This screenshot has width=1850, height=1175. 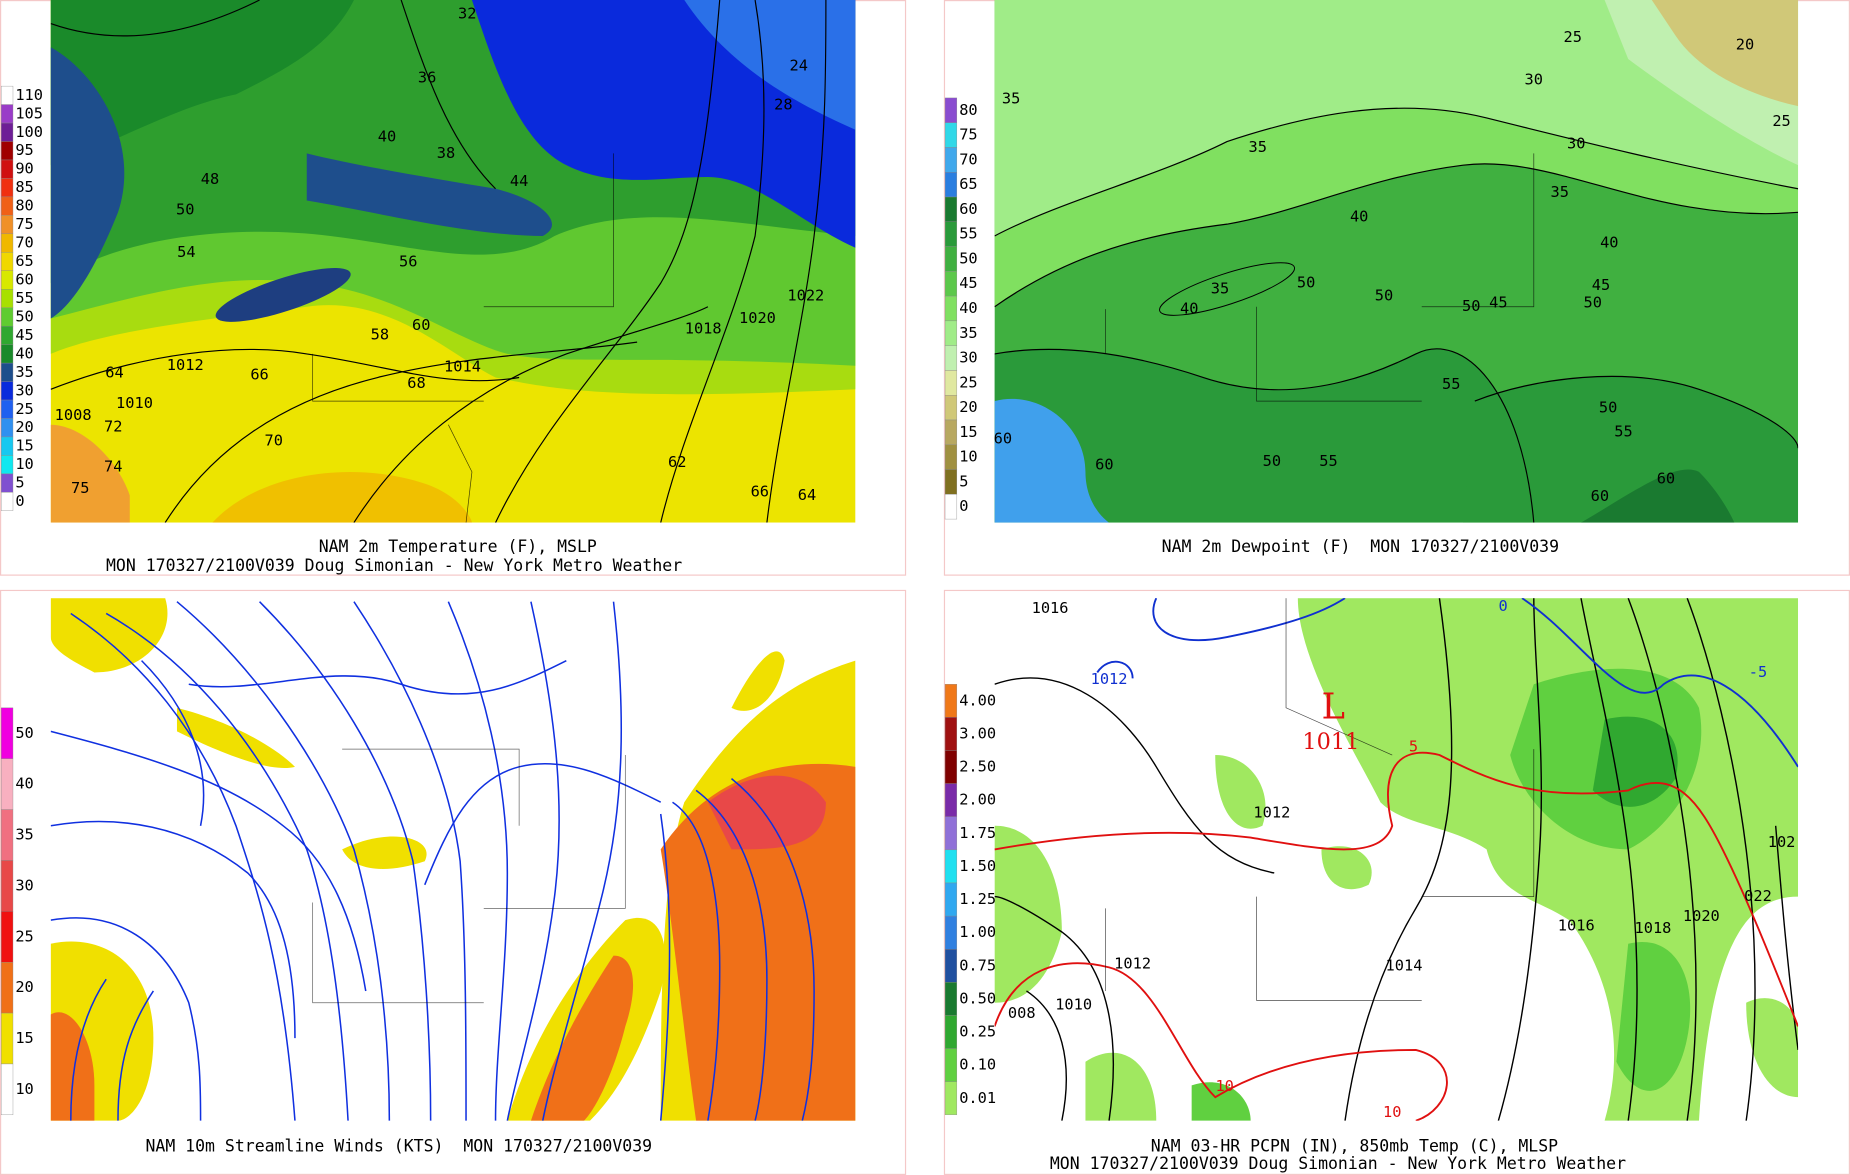 I want to click on contour-label: 66, so click(x=760, y=491).